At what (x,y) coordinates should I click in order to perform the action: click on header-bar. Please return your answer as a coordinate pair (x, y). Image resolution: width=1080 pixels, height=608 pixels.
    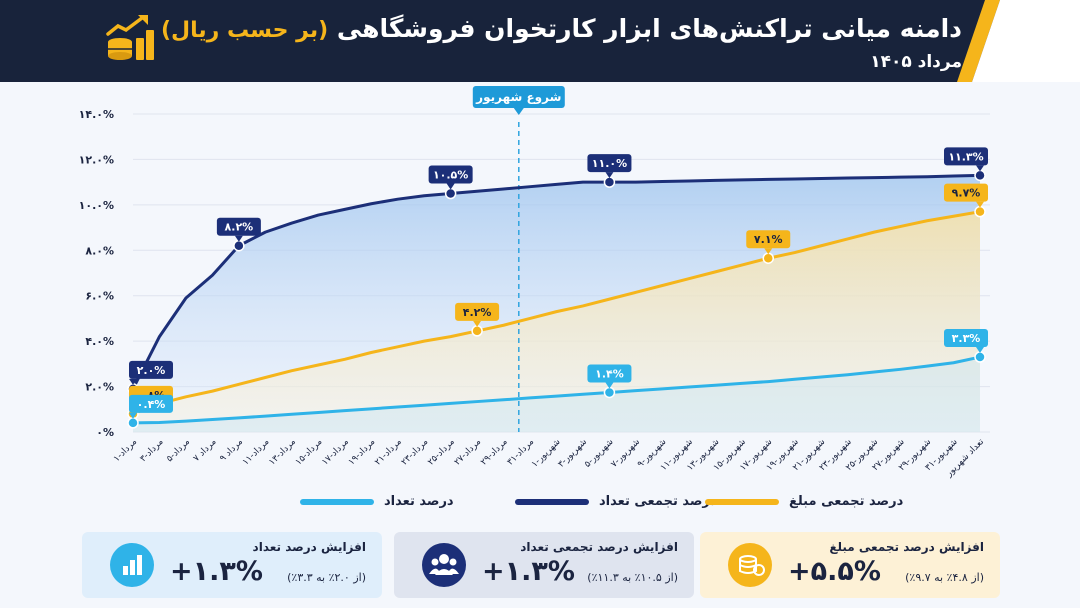
    Looking at the image, I should click on (540, 41).